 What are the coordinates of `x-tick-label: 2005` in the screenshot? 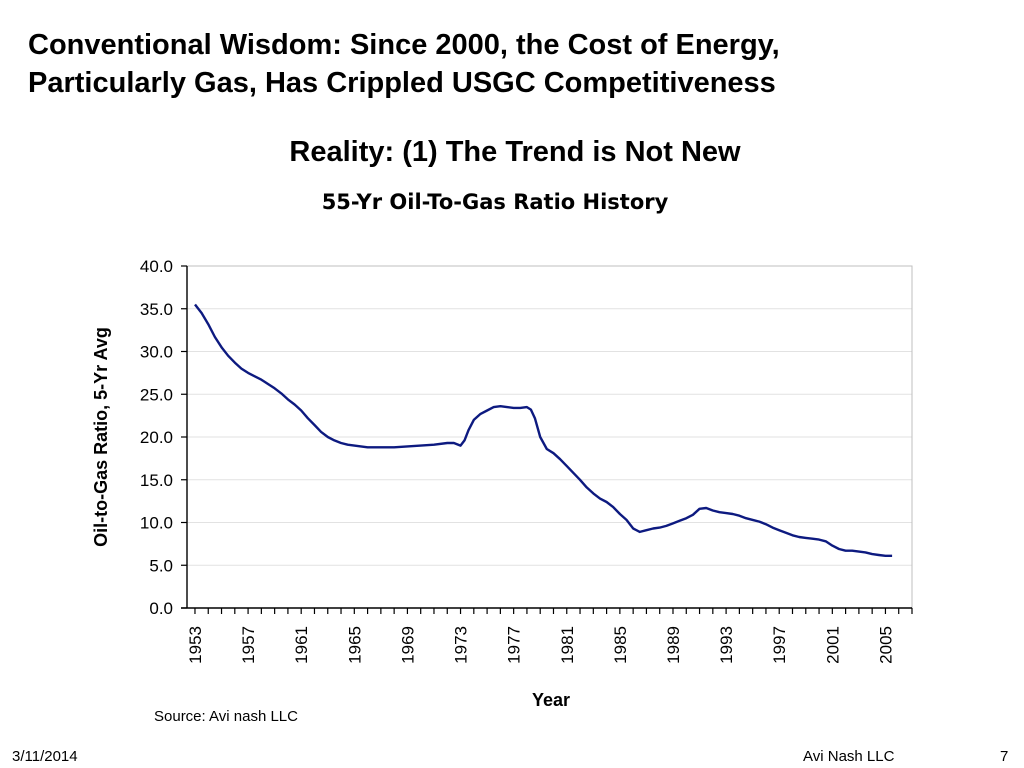 It's located at (885, 645).